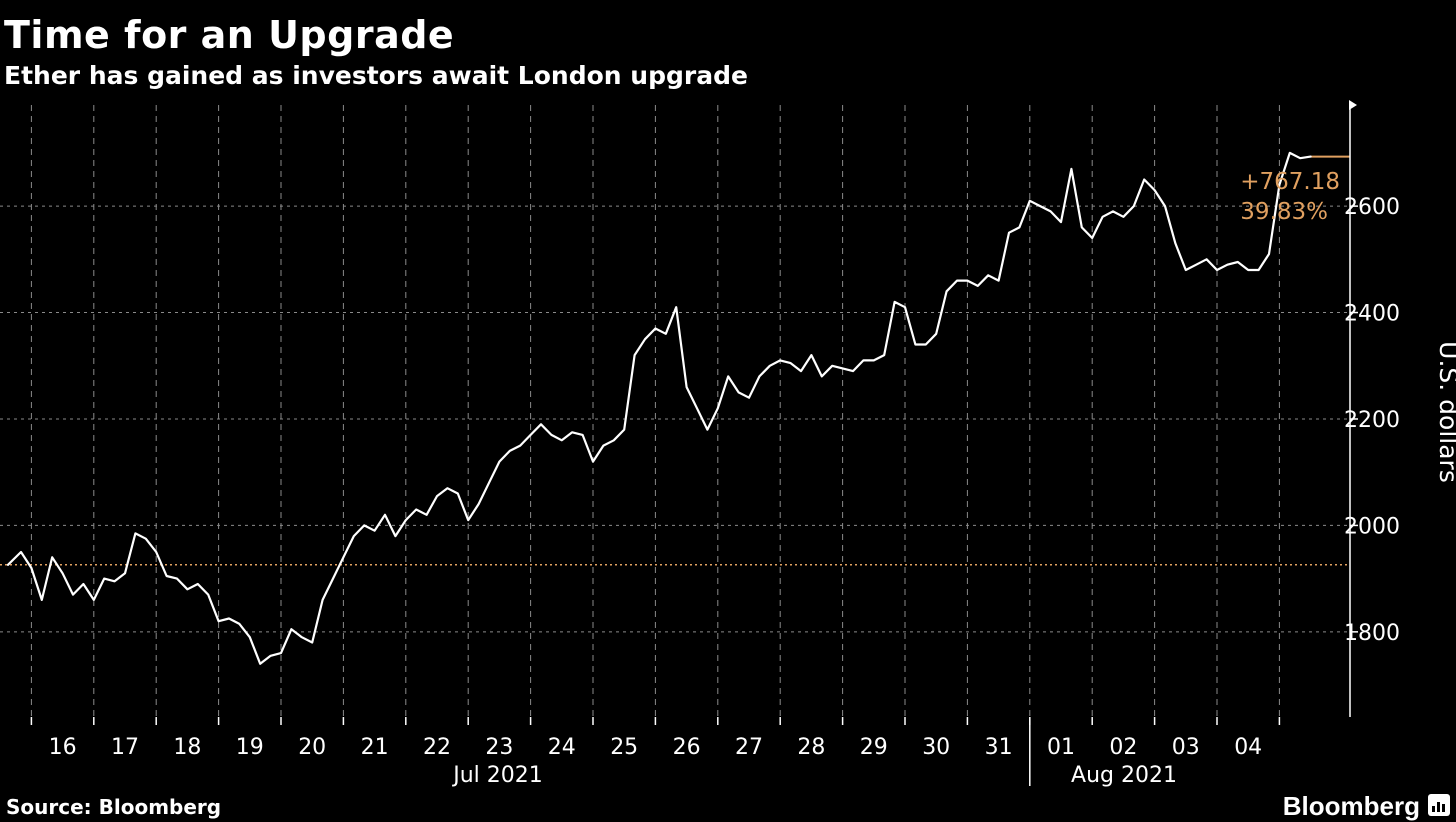 Image resolution: width=1456 pixels, height=822 pixels. I want to click on x-tick-label: 19, so click(250, 747).